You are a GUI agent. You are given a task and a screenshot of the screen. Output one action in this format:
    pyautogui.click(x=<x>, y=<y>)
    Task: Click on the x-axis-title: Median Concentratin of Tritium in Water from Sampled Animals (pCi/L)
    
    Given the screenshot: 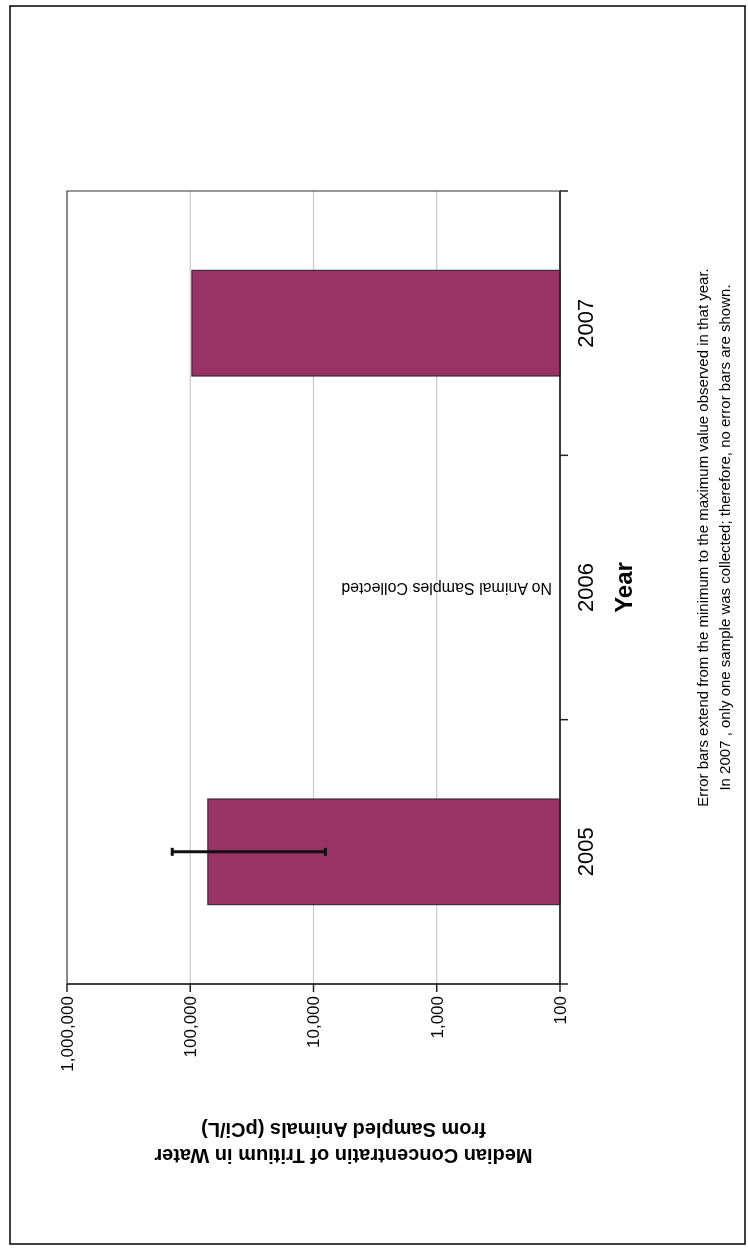 What is the action you would take?
    pyautogui.click(x=343, y=1143)
    